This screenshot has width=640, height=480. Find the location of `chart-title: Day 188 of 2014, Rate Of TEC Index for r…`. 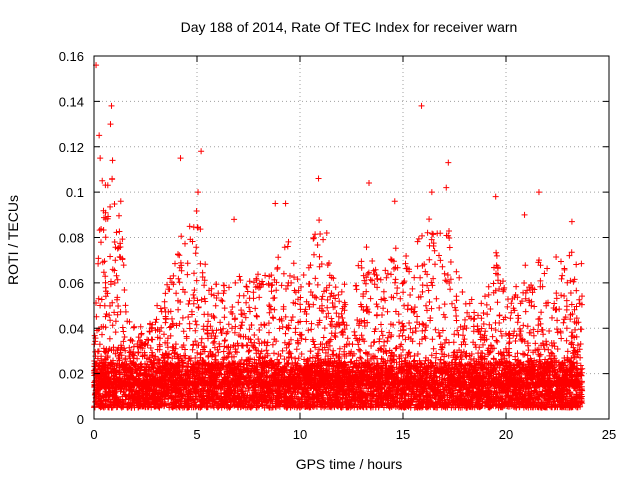

chart-title: Day 188 of 2014, Rate Of TEC Index for r… is located at coordinates (349, 27).